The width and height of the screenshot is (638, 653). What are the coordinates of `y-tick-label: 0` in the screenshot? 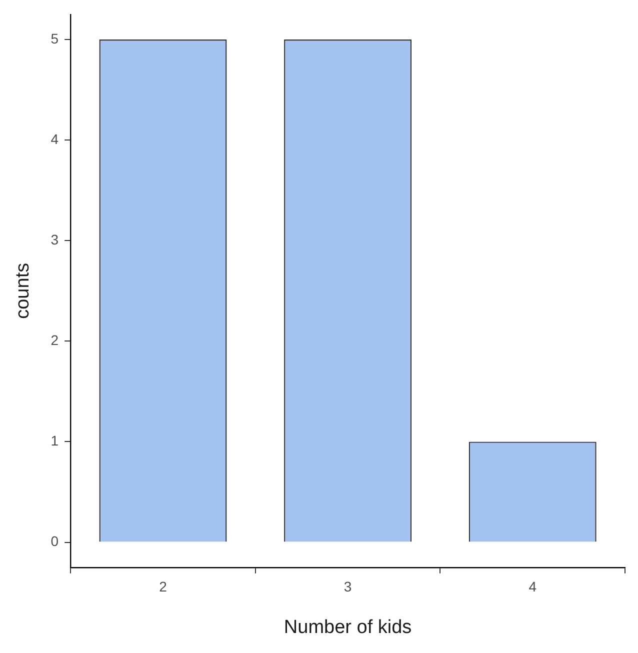 It's located at (54, 541).